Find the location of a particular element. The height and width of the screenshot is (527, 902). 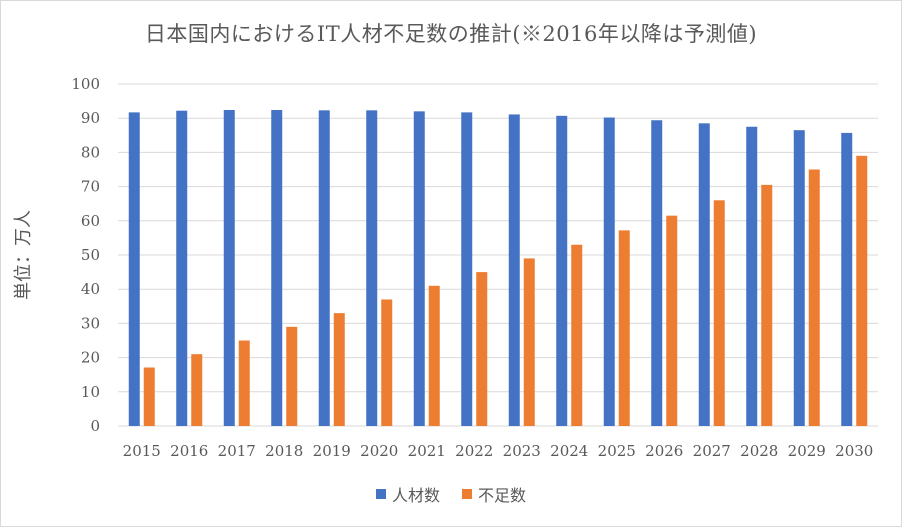

y-tick-label: 100 is located at coordinates (85, 84).